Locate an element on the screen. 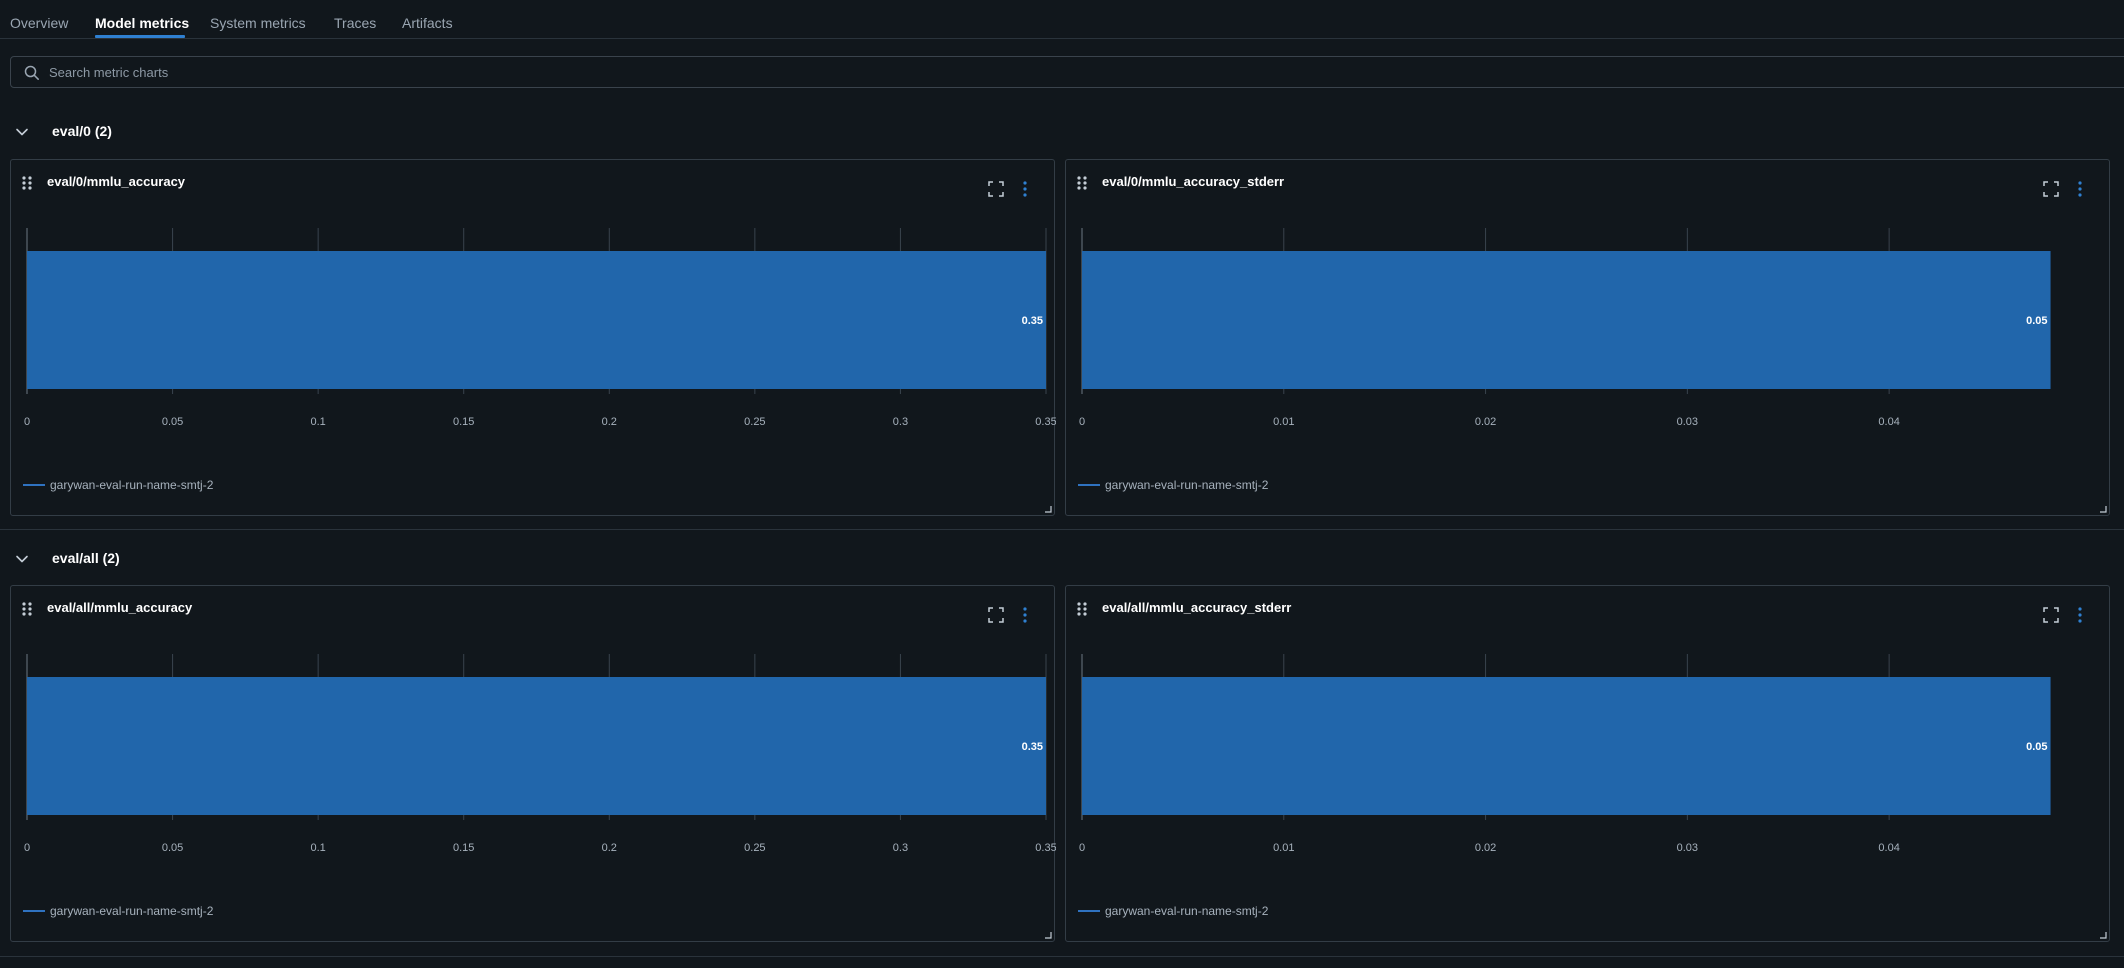 The width and height of the screenshot is (2124, 968). search-box is located at coordinates (1067, 72).